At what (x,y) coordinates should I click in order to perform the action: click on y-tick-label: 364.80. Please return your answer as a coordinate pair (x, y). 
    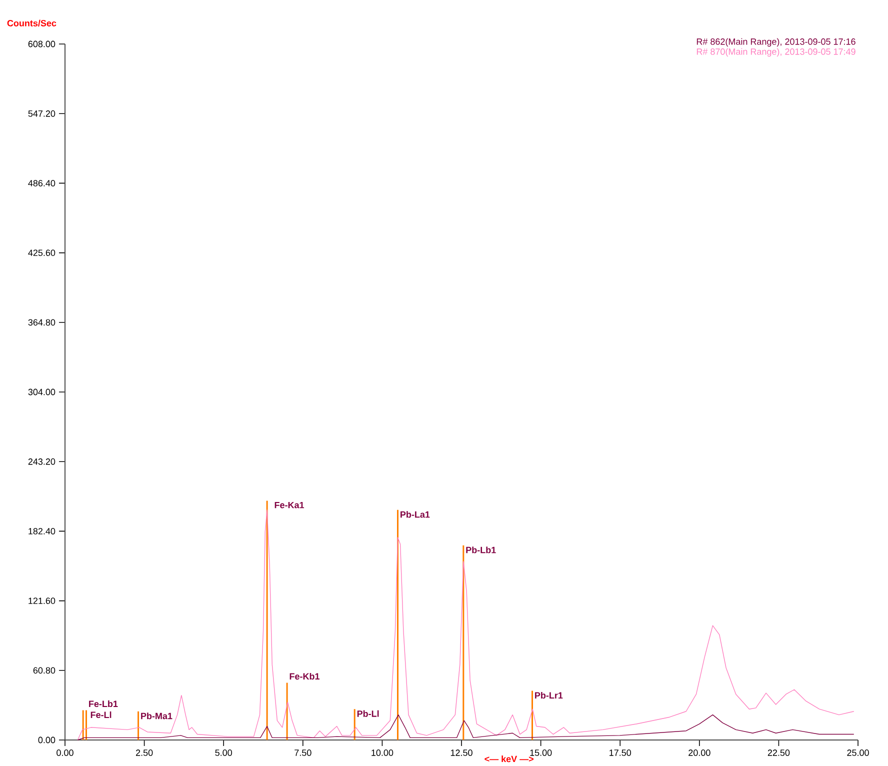
    Looking at the image, I should click on (42, 322).